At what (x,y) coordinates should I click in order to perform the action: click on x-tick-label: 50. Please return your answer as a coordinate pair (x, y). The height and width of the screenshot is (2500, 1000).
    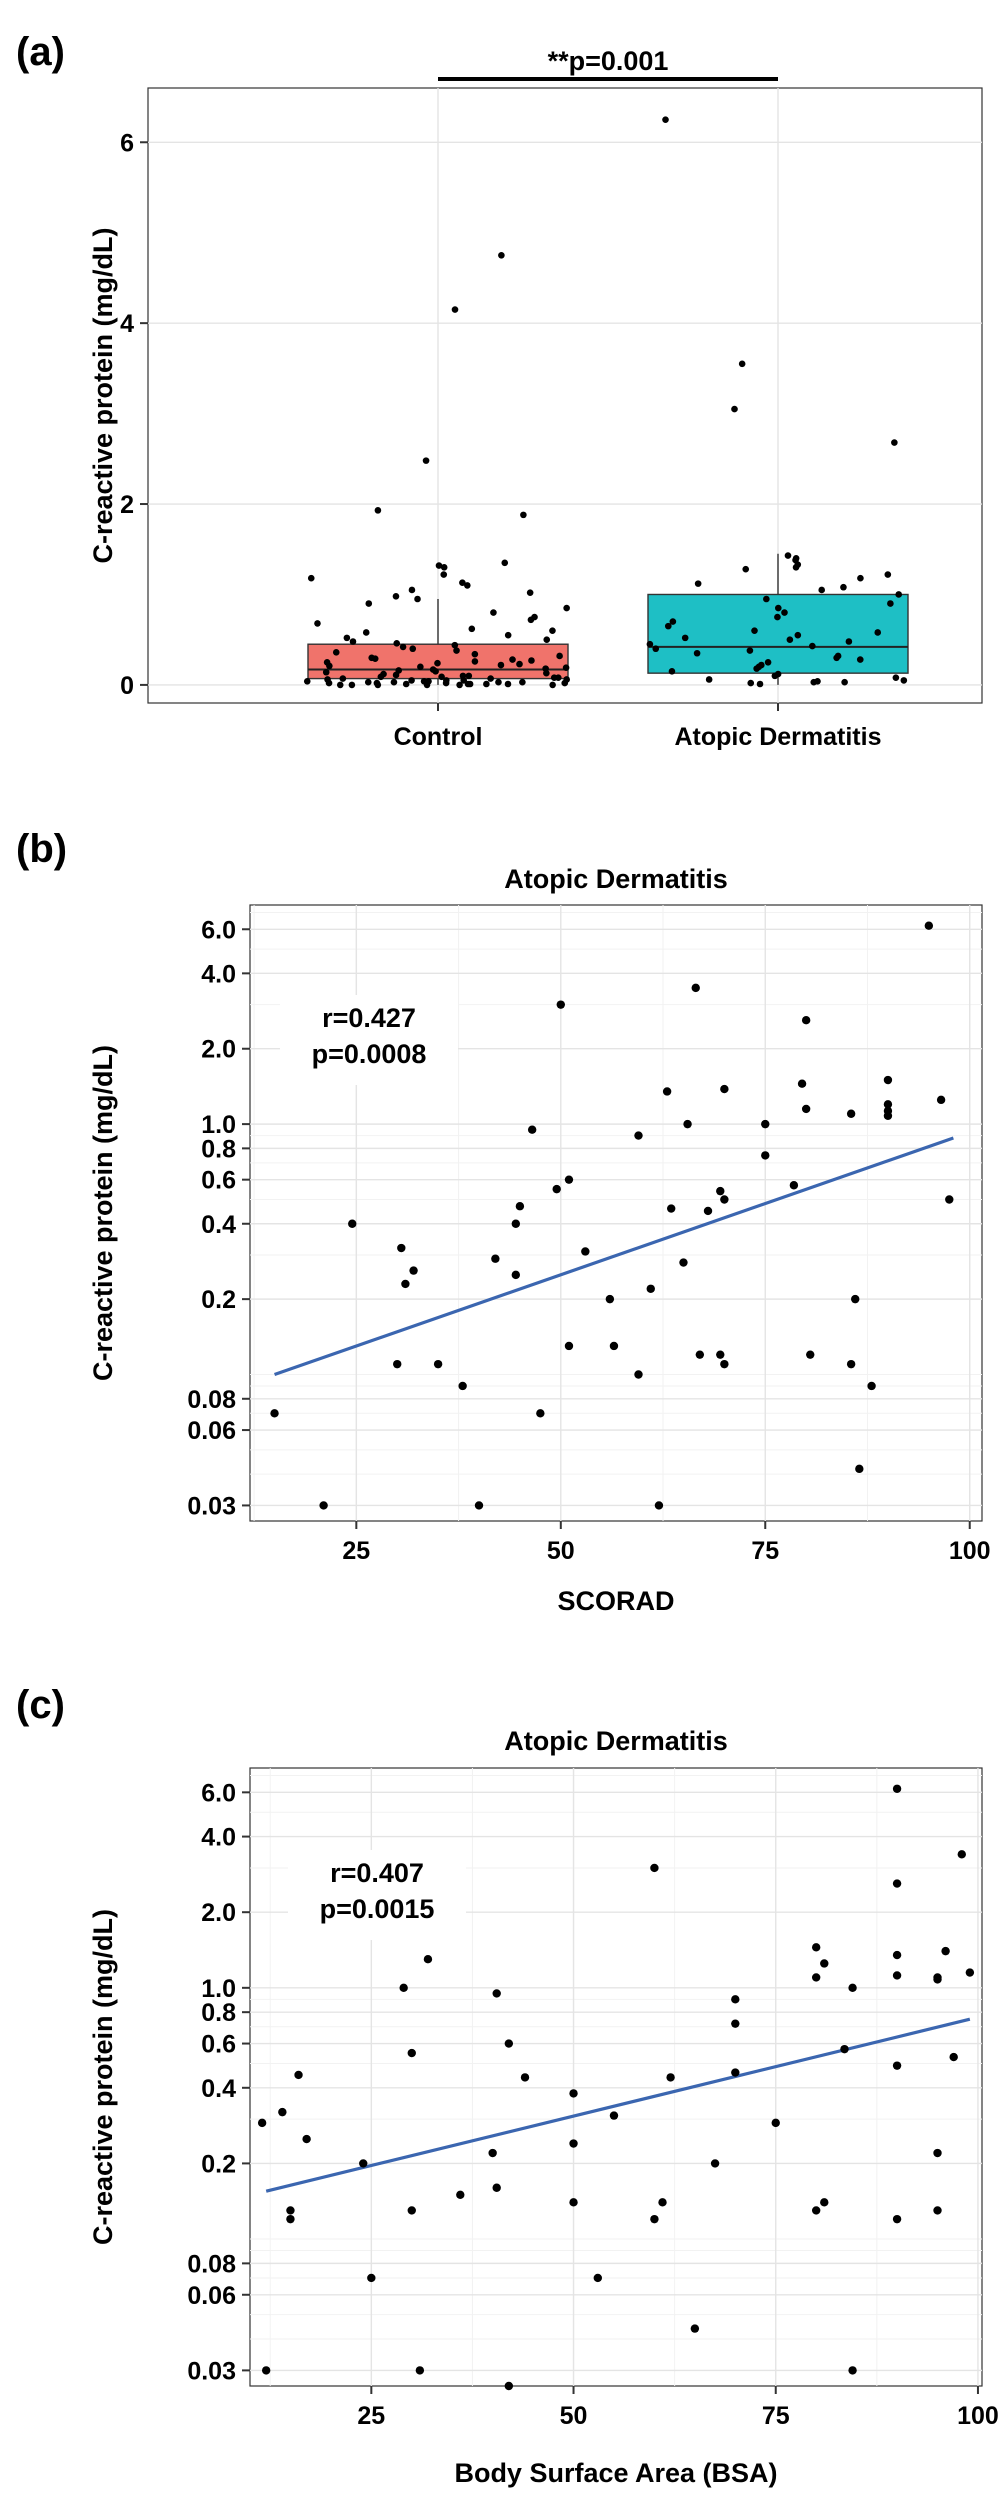
    Looking at the image, I should click on (561, 1551).